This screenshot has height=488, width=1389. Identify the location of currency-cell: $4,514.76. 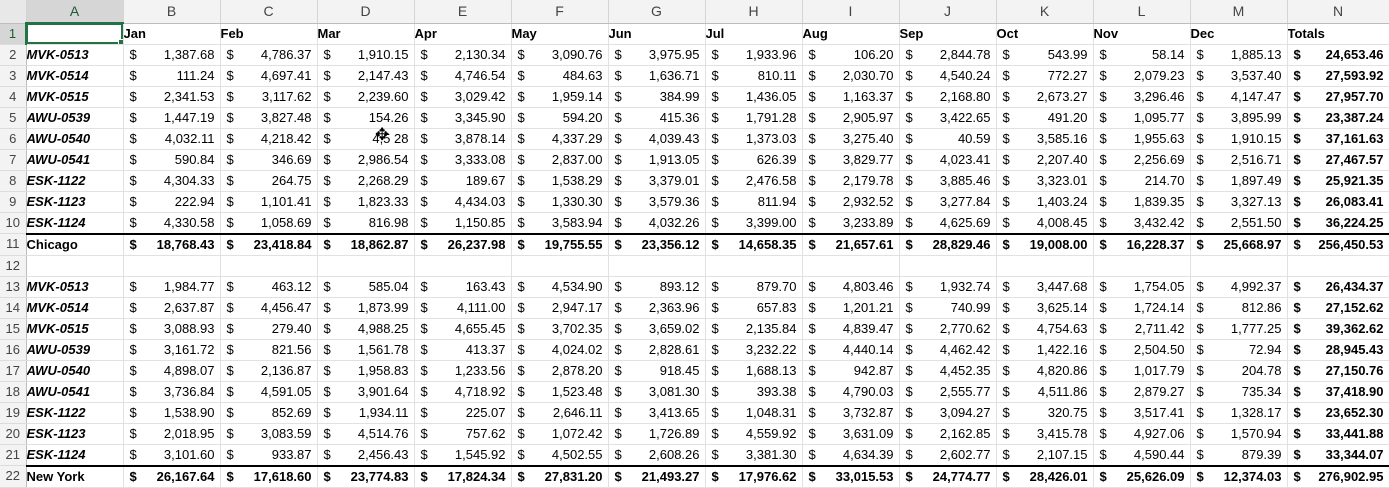
(366, 434).